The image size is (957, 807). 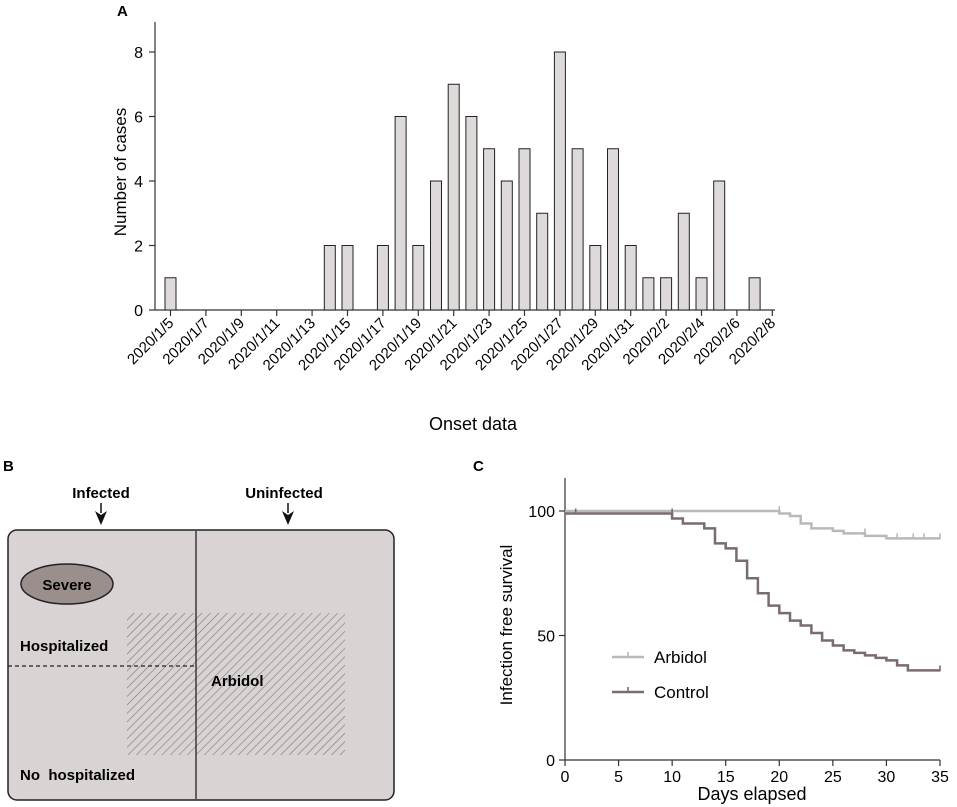 I want to click on chart-c-x-tick-label: 20, so click(x=779, y=777).